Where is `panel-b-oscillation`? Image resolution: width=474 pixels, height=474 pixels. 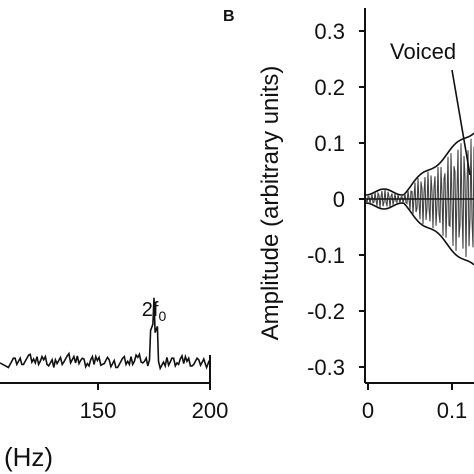
panel-b-oscillation is located at coordinates (419, 198).